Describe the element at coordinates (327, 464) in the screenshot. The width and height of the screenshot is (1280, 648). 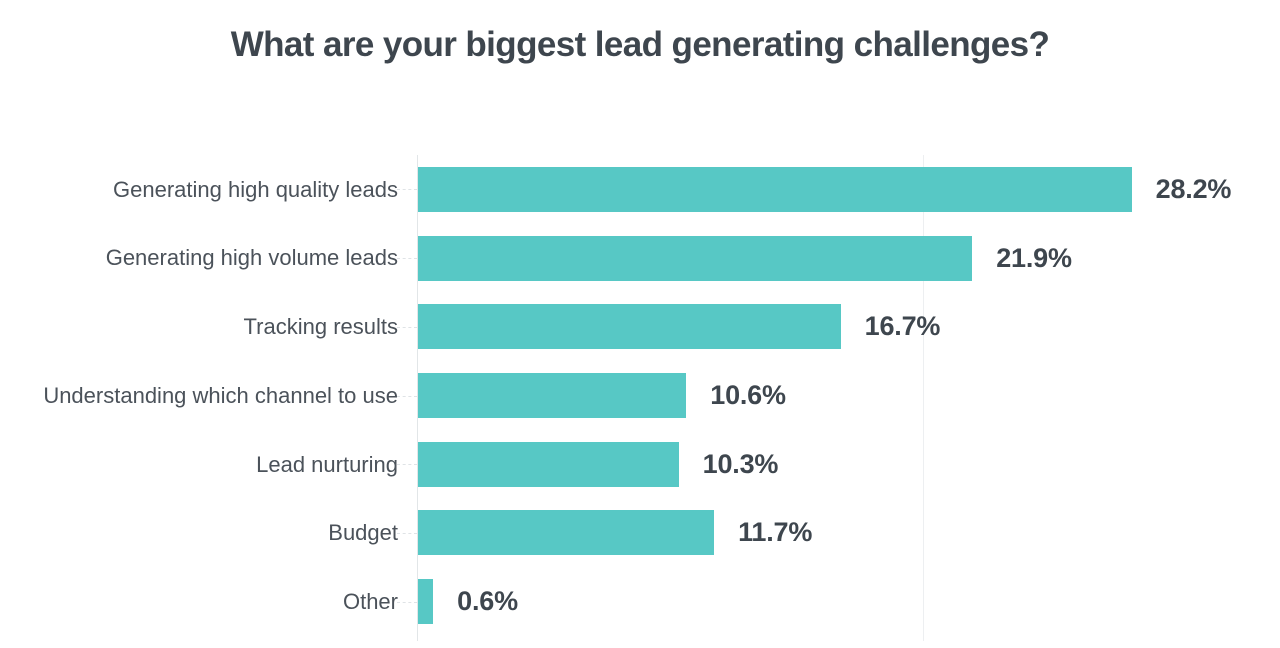
I see `category-label: Lead nurturing` at that location.